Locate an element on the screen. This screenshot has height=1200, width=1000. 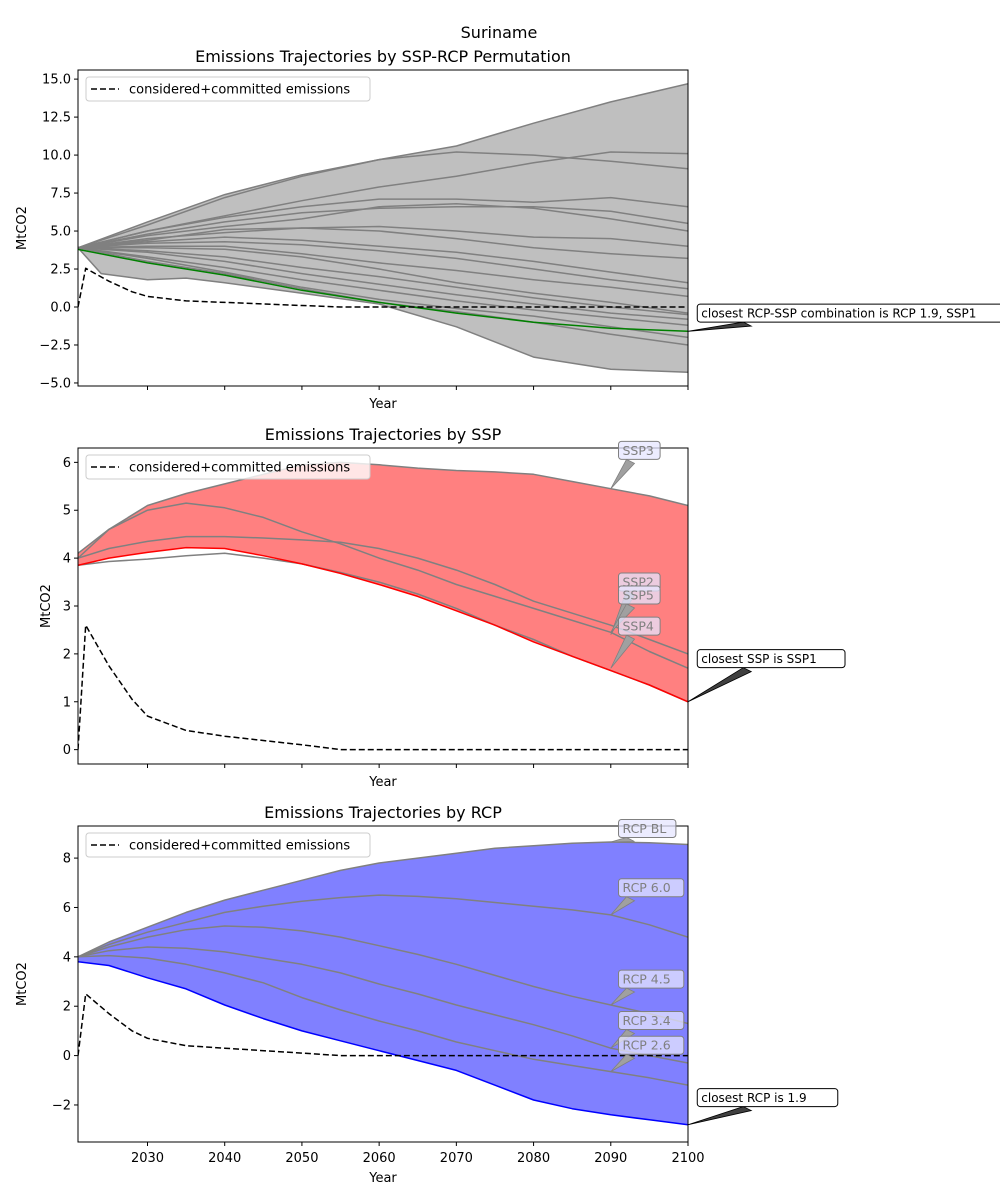
y-tick-label: 5.0 is located at coordinates (60, 232).